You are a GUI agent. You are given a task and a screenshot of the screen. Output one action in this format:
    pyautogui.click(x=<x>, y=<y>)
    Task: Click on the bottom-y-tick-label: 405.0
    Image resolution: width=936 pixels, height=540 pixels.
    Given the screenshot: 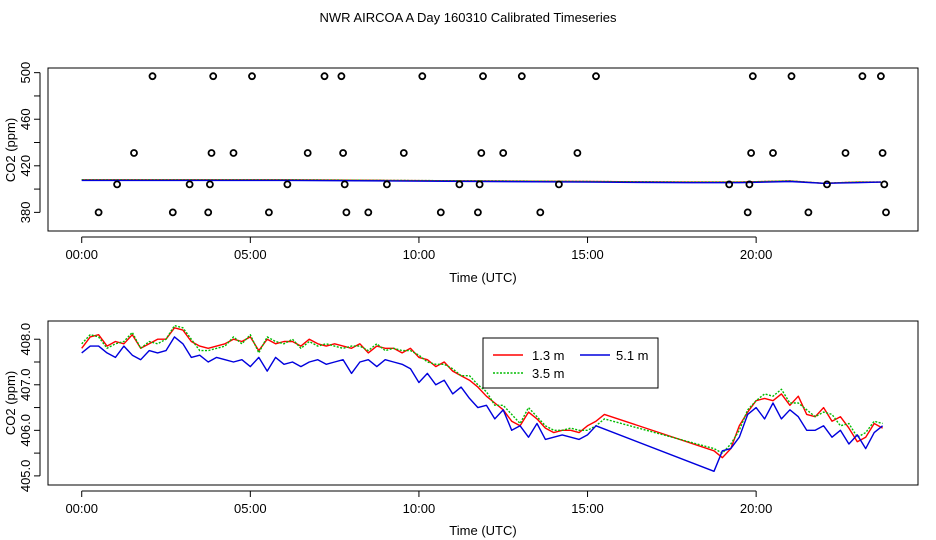 What is the action you would take?
    pyautogui.click(x=25, y=476)
    